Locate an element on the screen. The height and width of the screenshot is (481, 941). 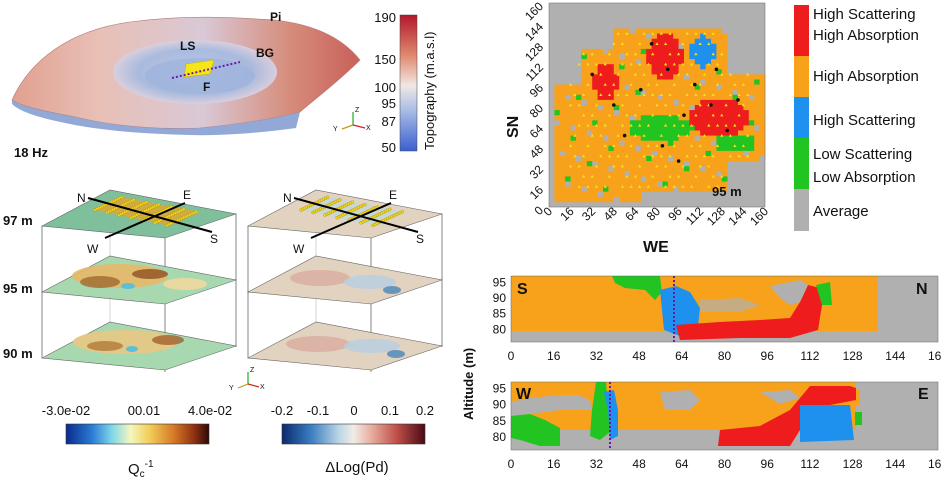
tick: 50 is located at coordinates (389, 147).